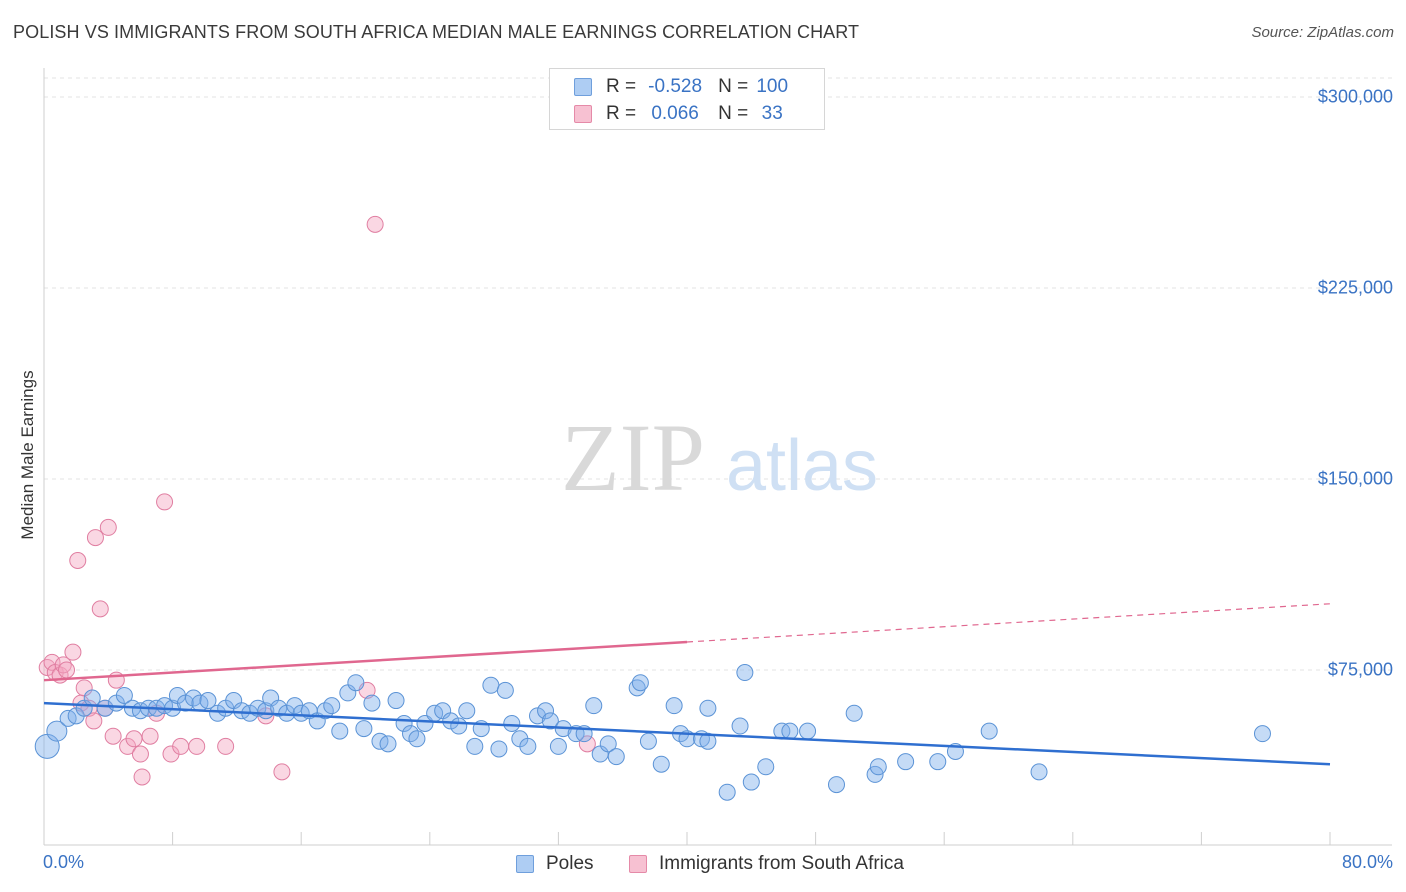 The image size is (1406, 892). Describe the element at coordinates (1008, 623) in the screenshot. I see `immigrants-trend-line-extrapolated` at that location.